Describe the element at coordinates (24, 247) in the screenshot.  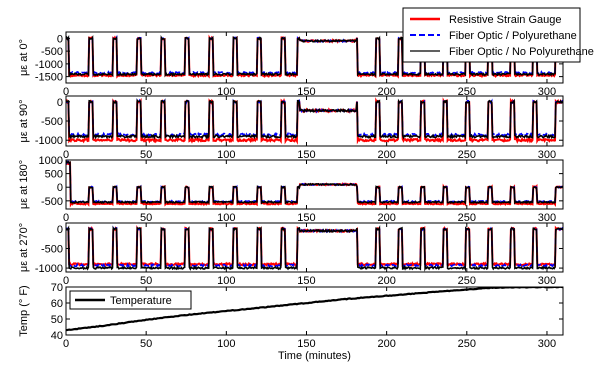
I see `y-axis-label: με at 270°` at that location.